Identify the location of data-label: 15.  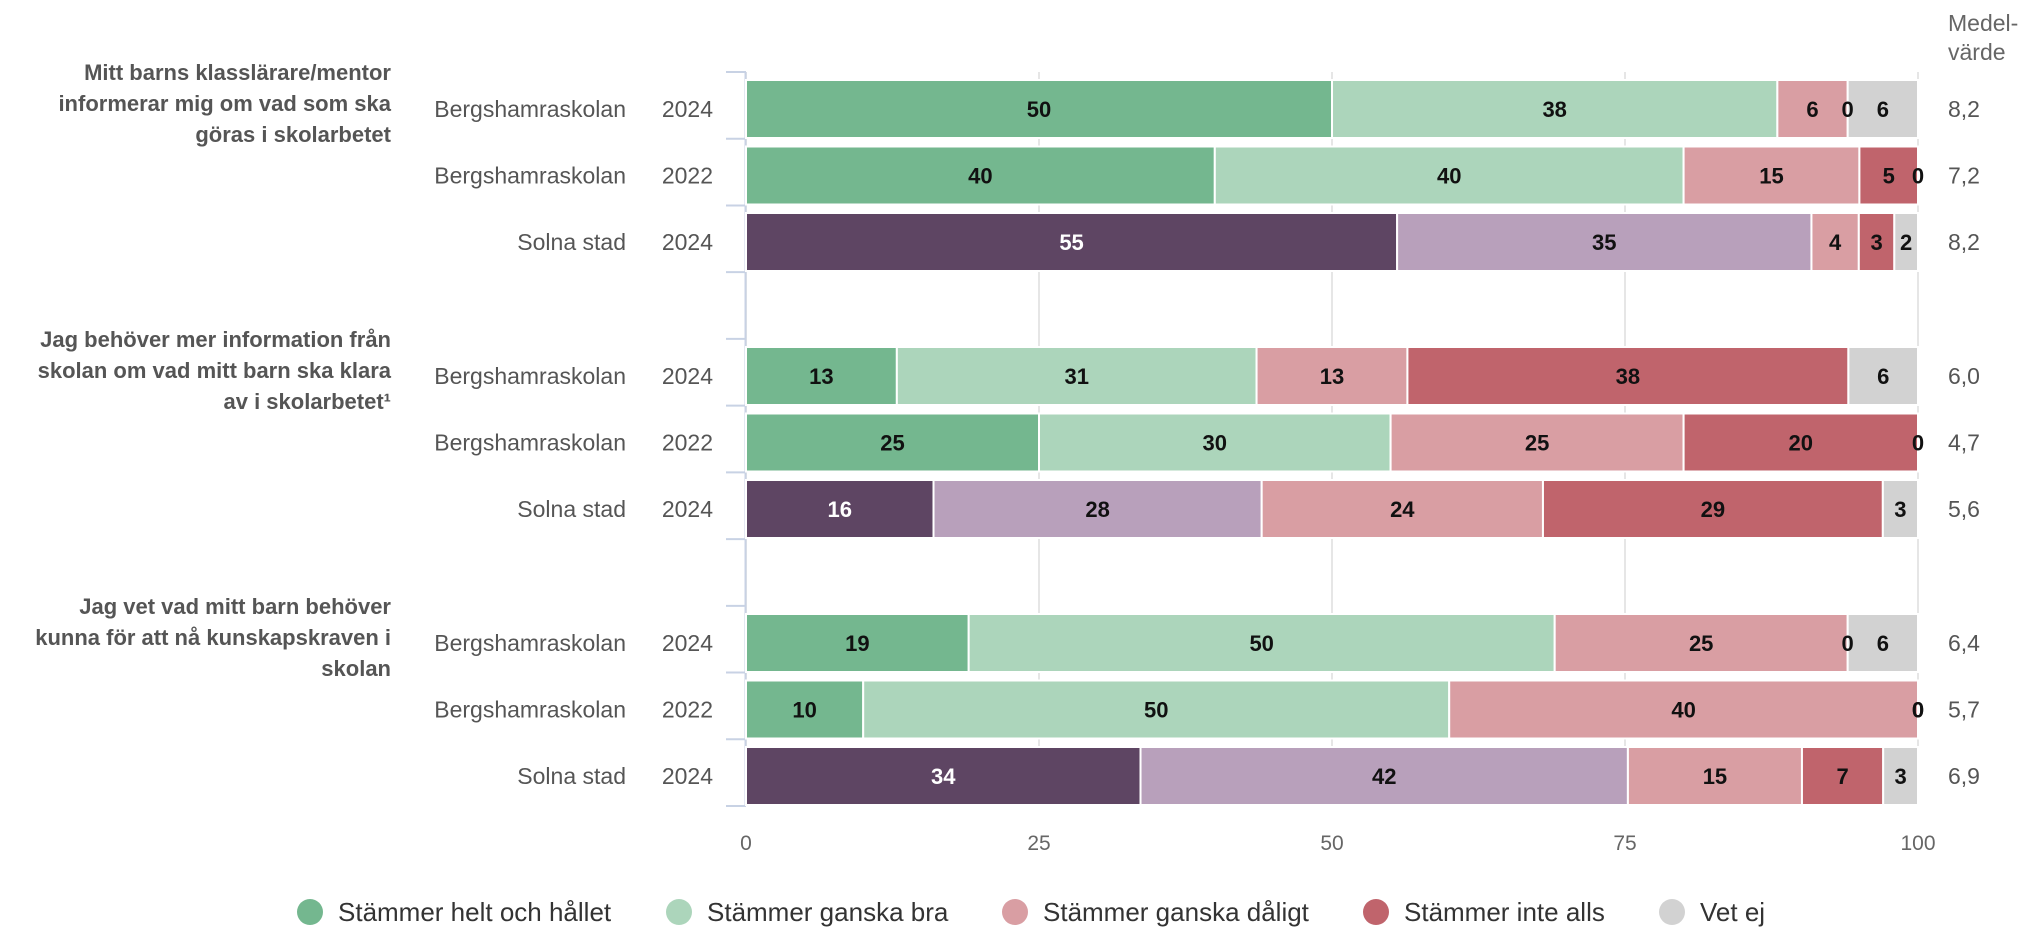
(1715, 776).